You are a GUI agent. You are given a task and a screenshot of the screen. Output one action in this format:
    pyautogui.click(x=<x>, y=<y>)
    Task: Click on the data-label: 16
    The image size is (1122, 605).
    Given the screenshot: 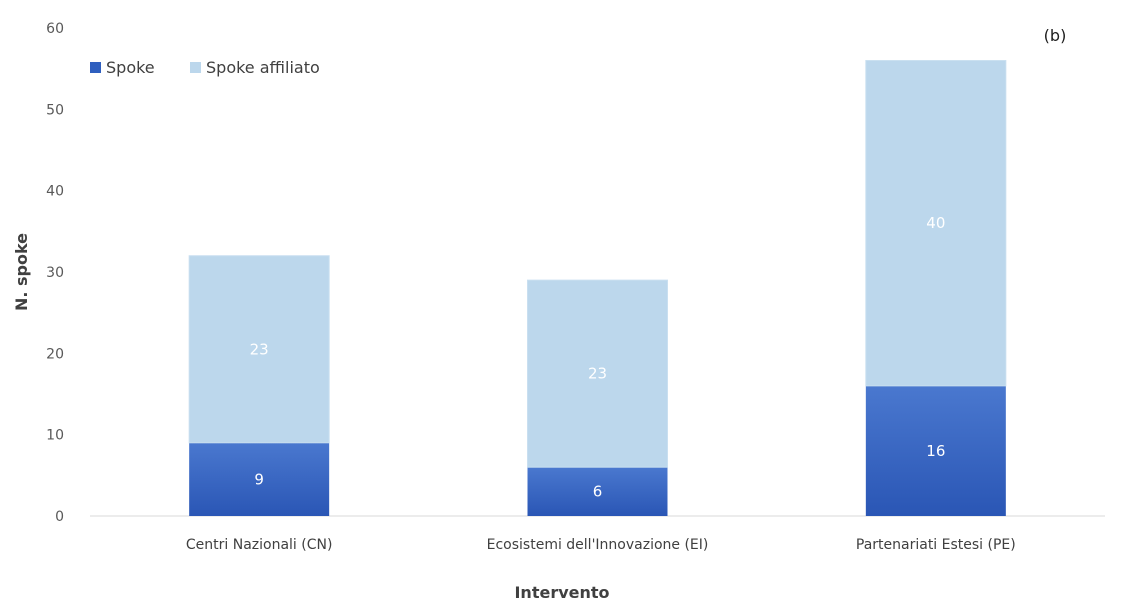 What is the action you would take?
    pyautogui.click(x=935, y=451)
    